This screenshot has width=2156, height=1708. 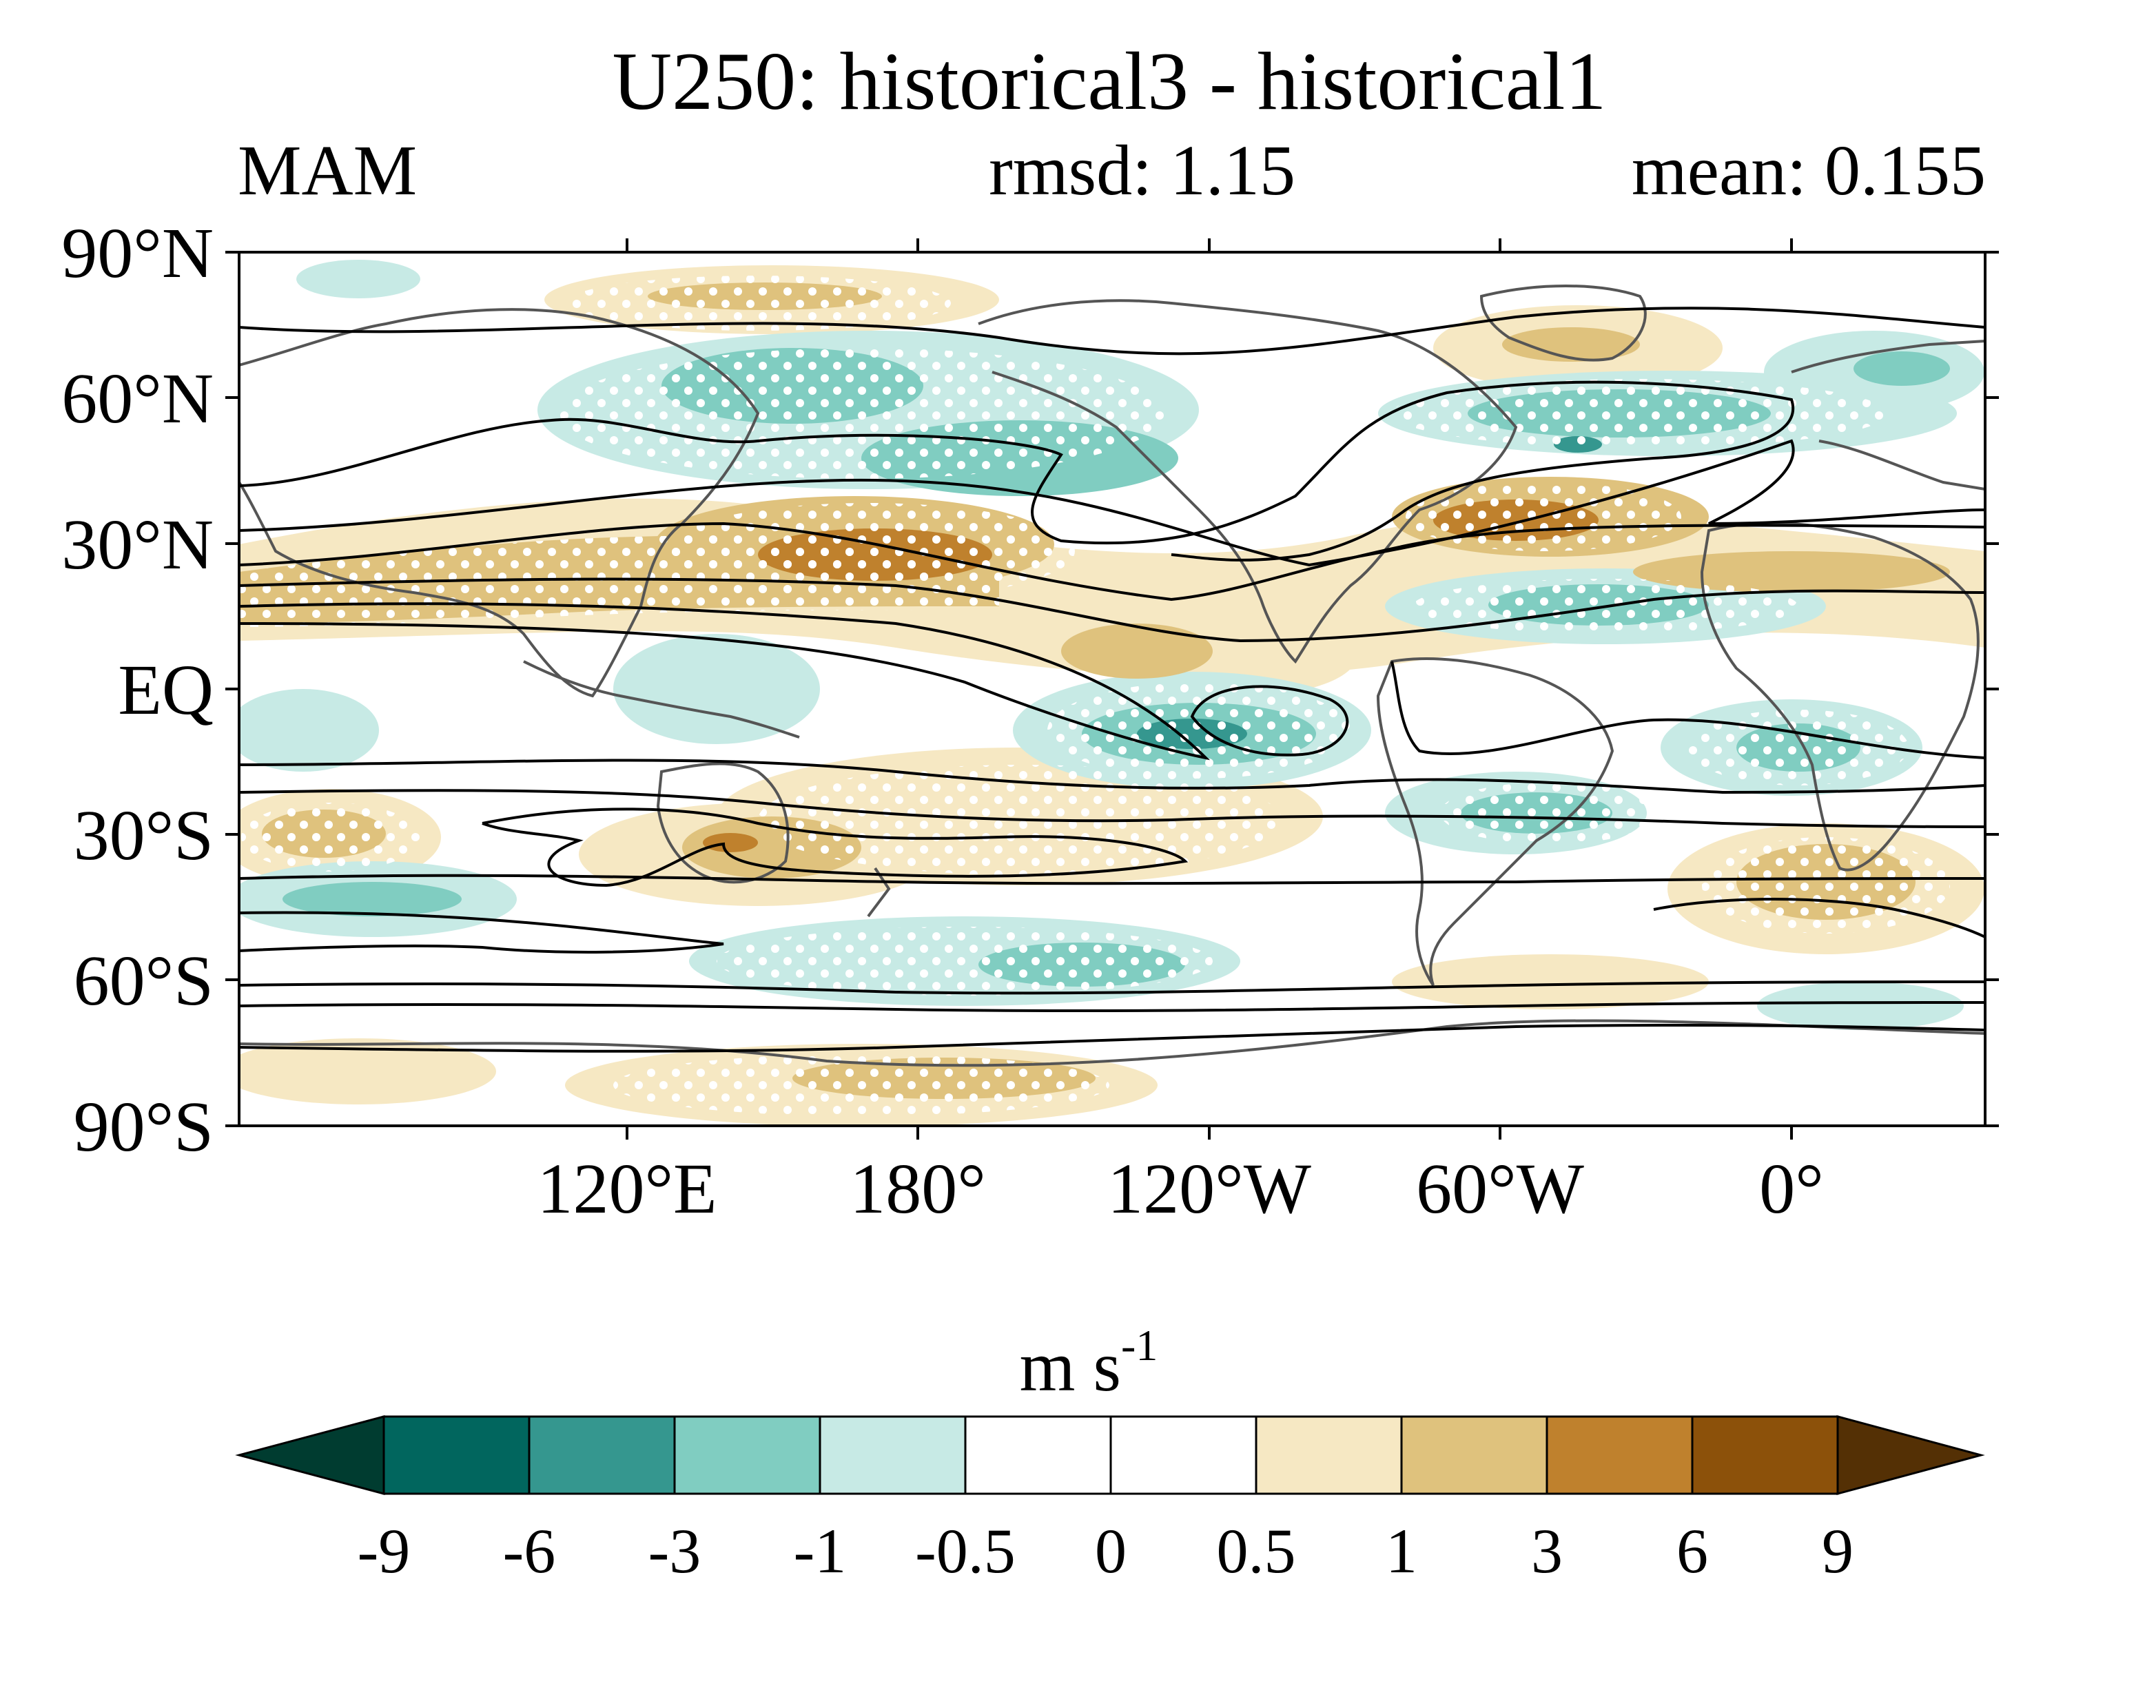 I want to click on lat-labels: 90°N 60°N 30°N EQ 30°S 60°S 90°S, so click(x=137, y=690).